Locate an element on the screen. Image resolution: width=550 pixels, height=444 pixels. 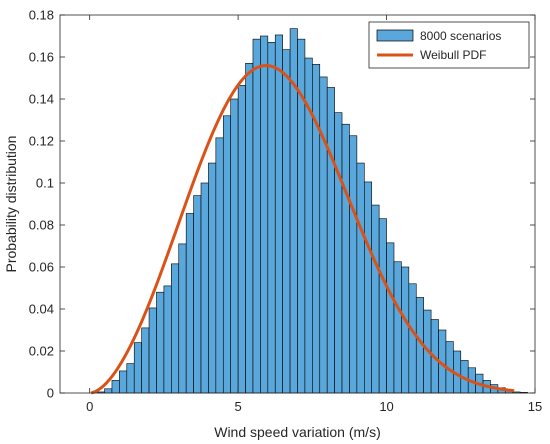
legend-label-weibull: Weibull PDF is located at coordinates (453, 55).